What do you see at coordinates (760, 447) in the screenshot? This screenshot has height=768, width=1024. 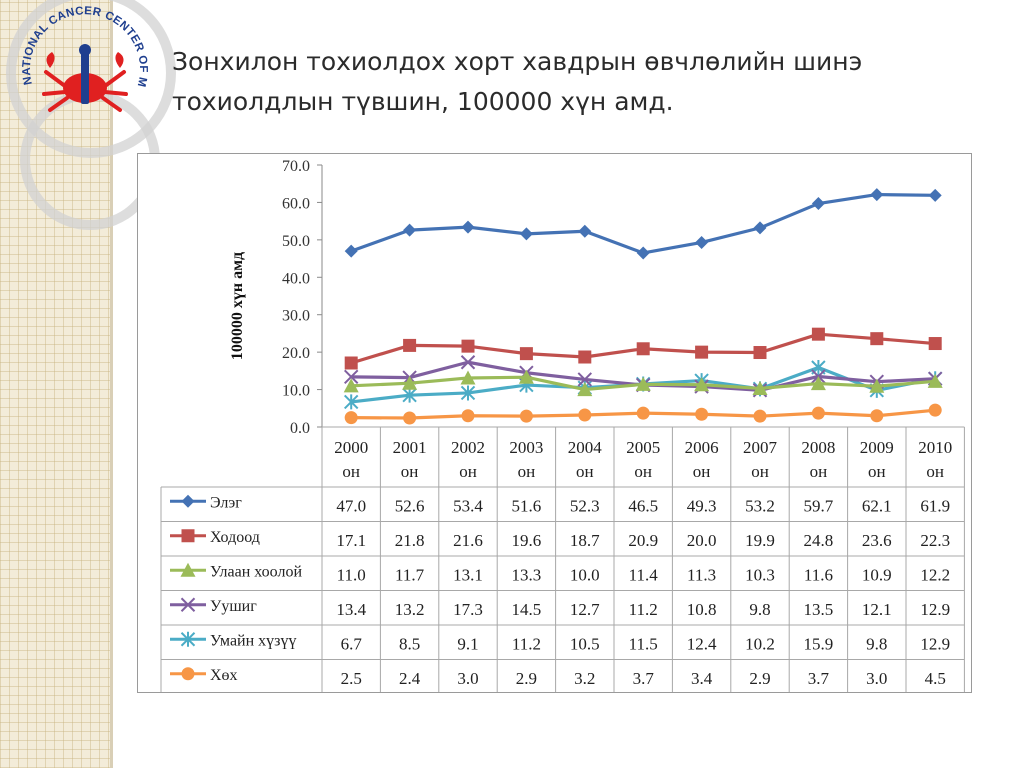 I see `x-tick-label-year: 2007` at bounding box center [760, 447].